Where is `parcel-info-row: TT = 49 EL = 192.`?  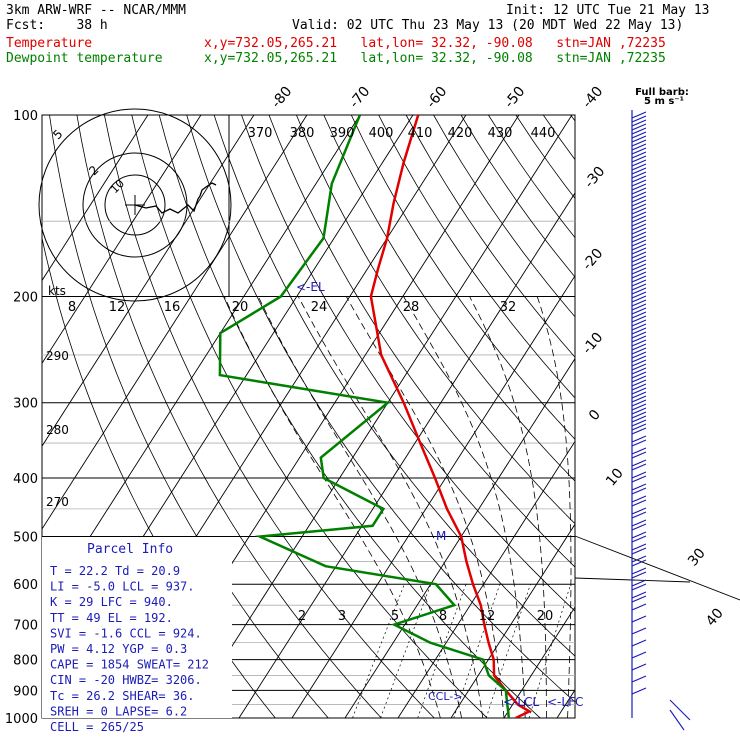 parcel-info-row: TT = 49 EL = 192. is located at coordinates (111, 618).